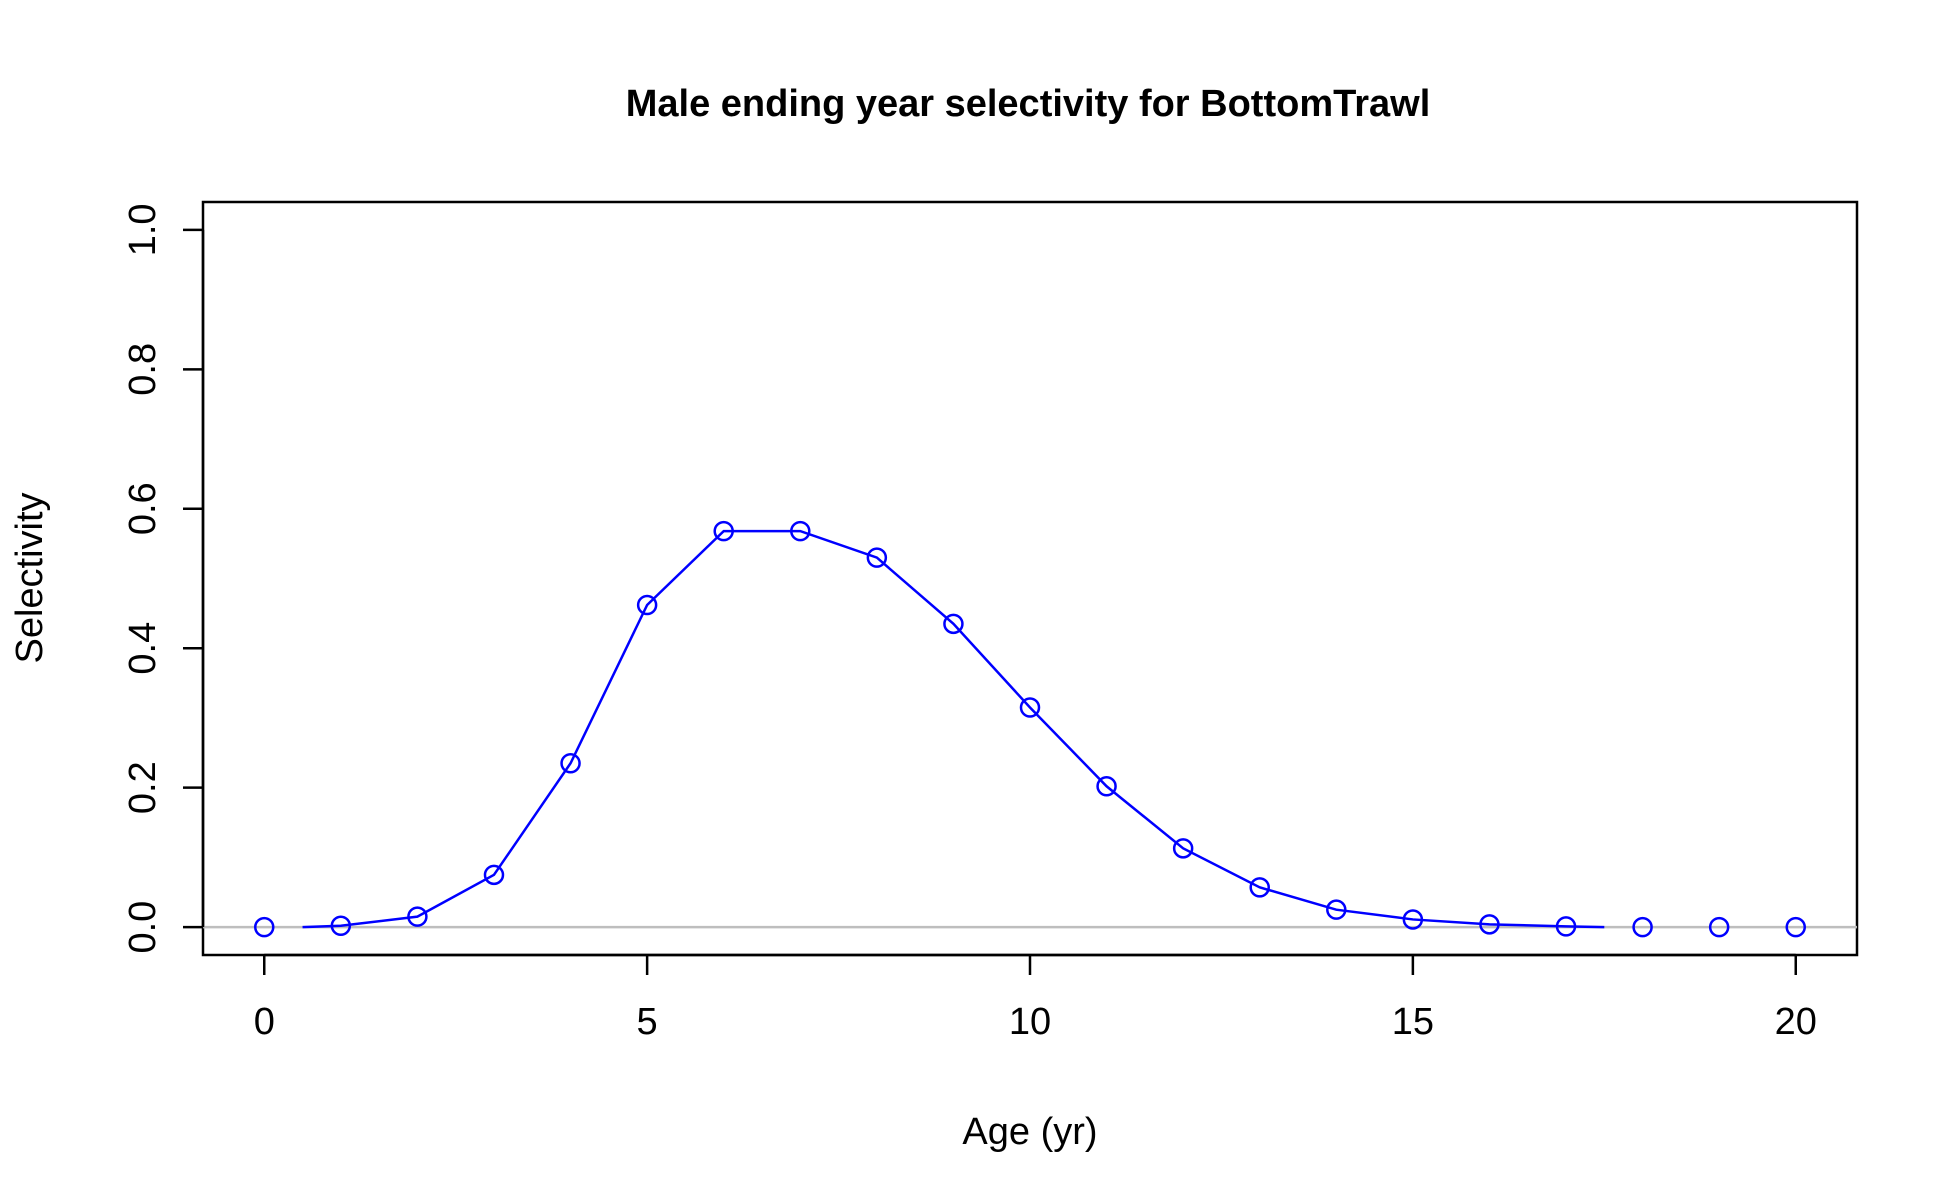  I want to click on x-tick-label: 20, so click(1796, 1022).